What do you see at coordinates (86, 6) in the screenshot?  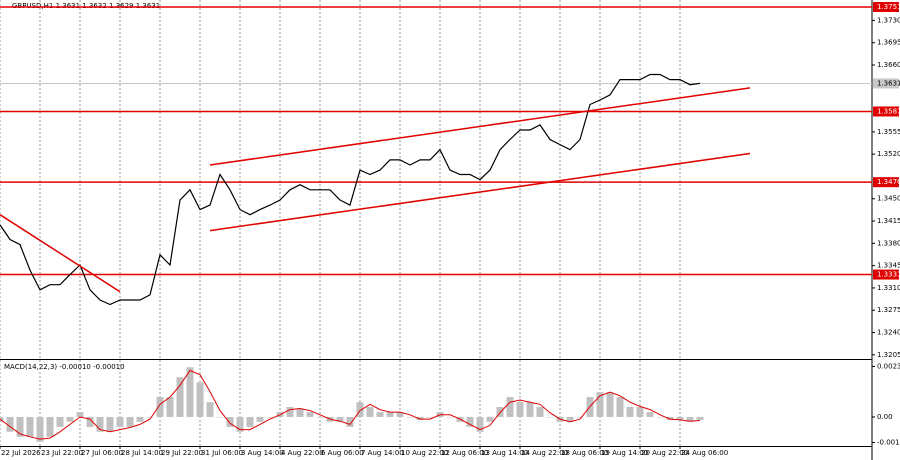 I see `chart-title: GBPUSD,H1 1.3631 1.3632 1.3629 1.3631` at bounding box center [86, 6].